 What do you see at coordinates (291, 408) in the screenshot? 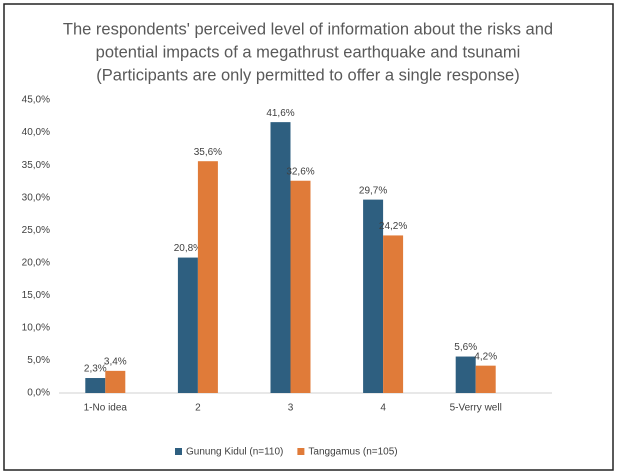
I see `x-tick-label: 3` at bounding box center [291, 408].